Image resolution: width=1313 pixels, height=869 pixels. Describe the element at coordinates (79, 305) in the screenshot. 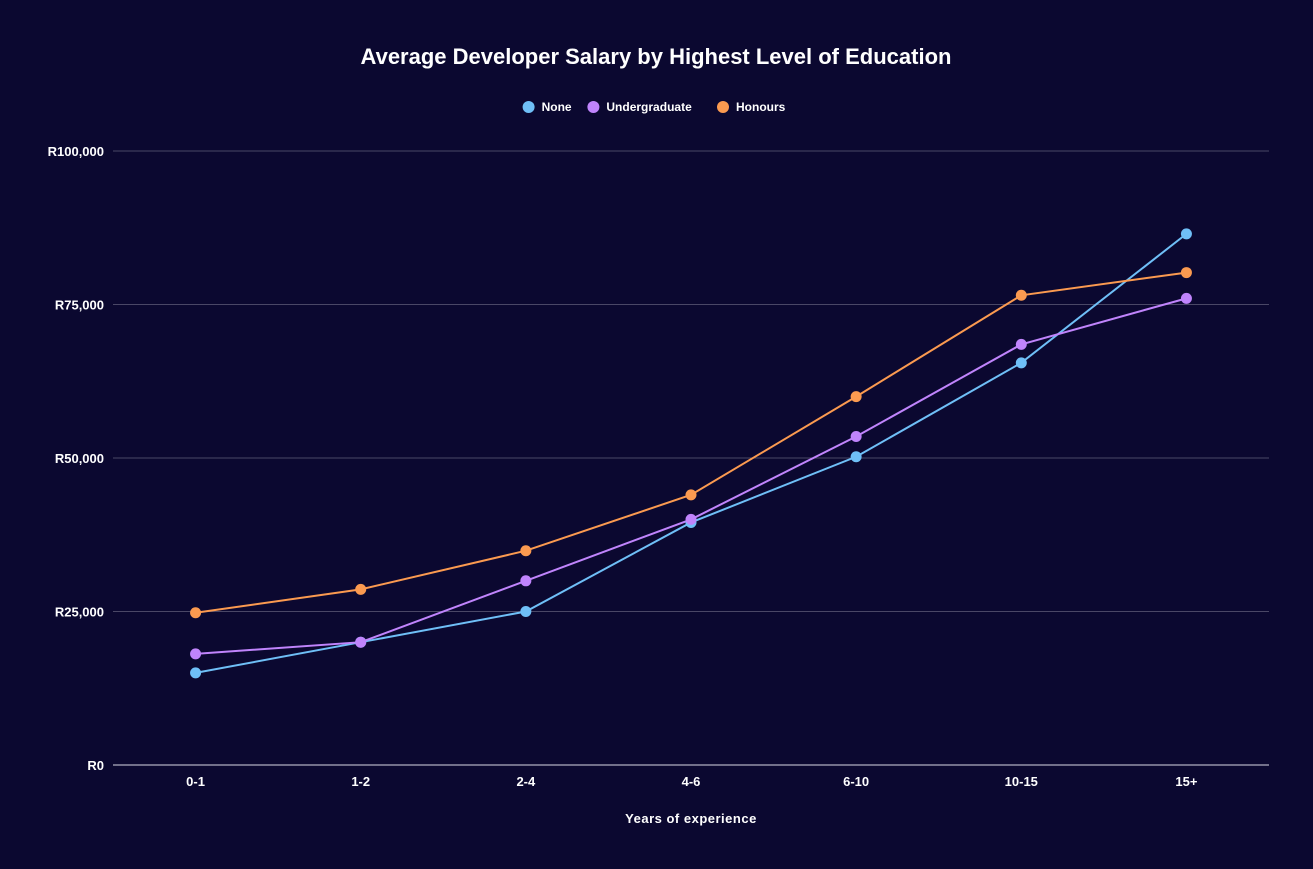

I see `y-tick-label: R75,000` at that location.